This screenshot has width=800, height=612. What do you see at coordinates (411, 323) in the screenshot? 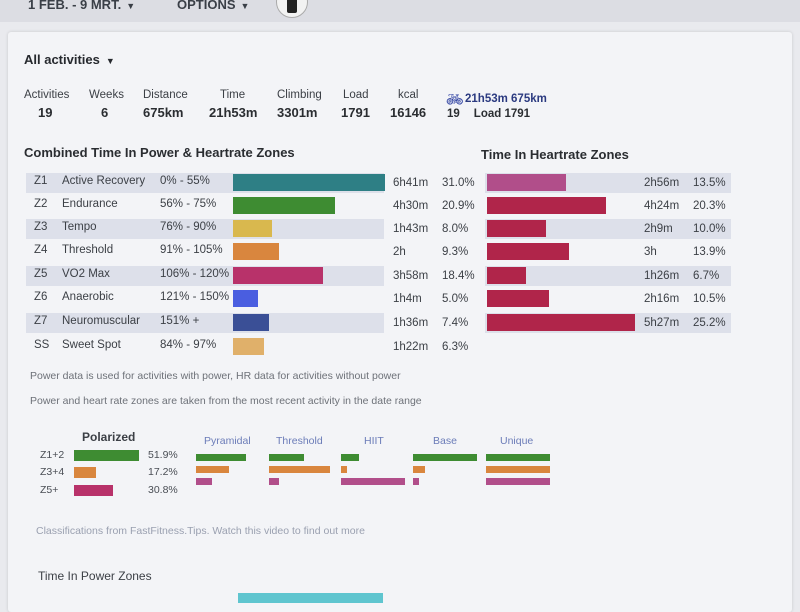
I see `zone-time: 1h36m` at bounding box center [411, 323].